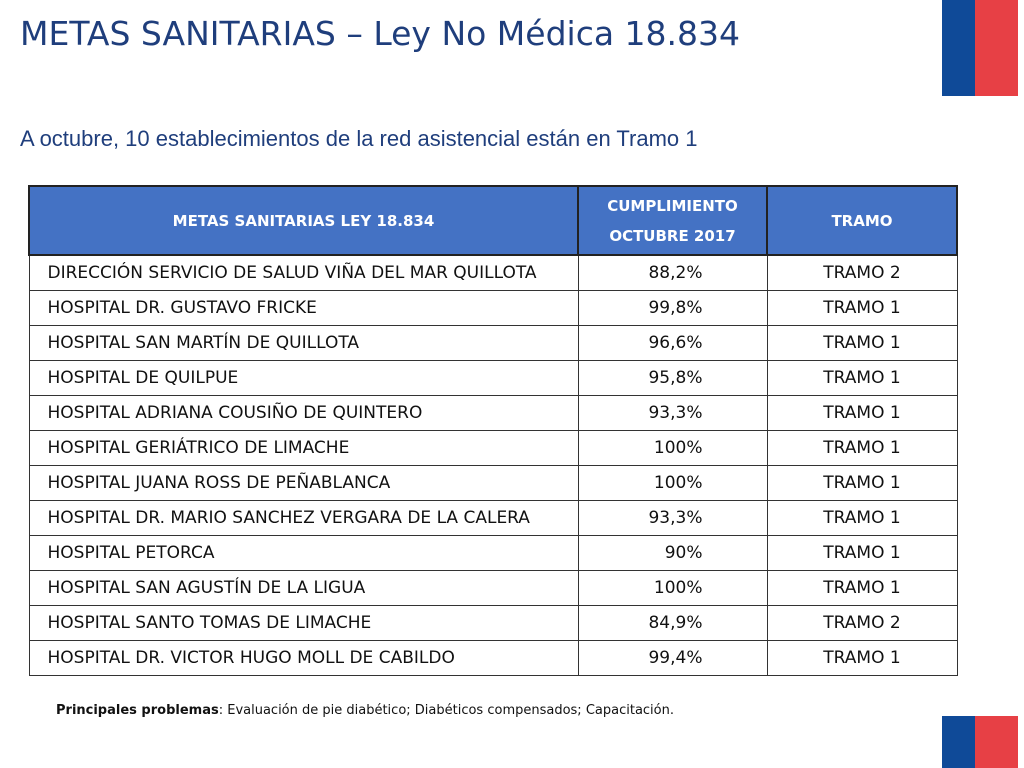 The image size is (1024, 768). I want to click on flag-decoration-bottom, so click(980, 742).